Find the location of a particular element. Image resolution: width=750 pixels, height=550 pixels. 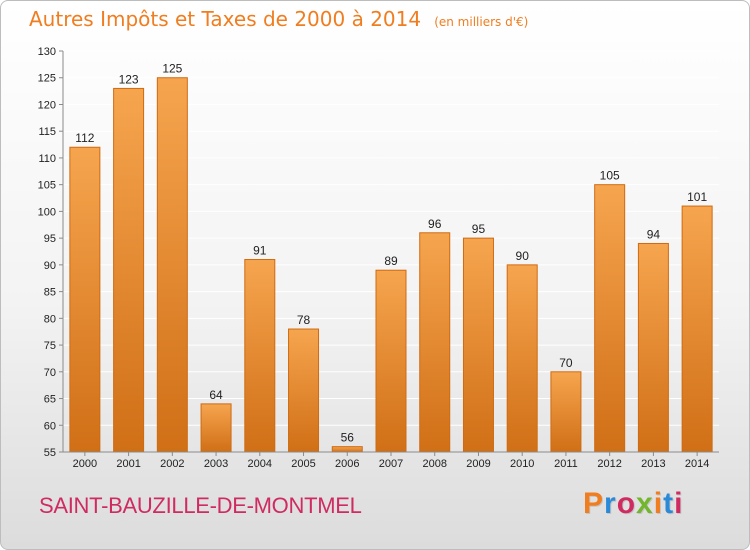

data-label-2002: 125 is located at coordinates (172, 69).